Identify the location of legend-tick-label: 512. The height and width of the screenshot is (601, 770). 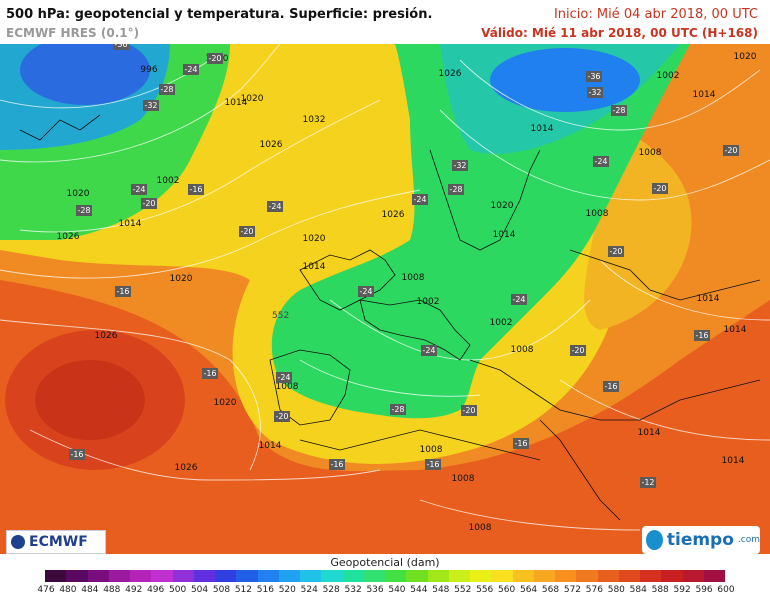
(243, 590).